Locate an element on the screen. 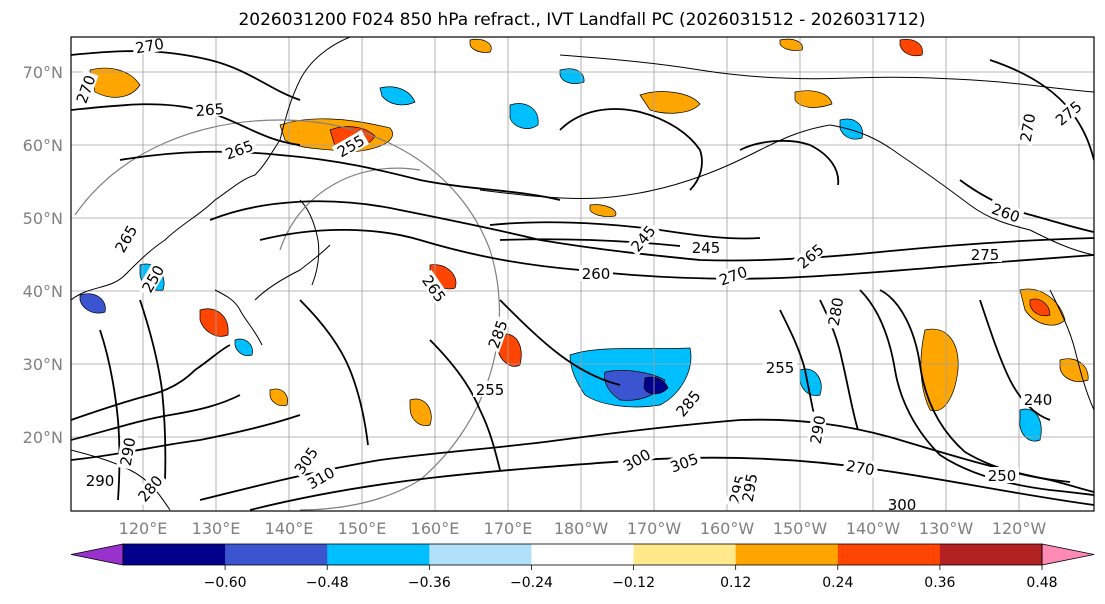 This screenshot has width=1105, height=604. contour-label-text: 240 is located at coordinates (1038, 400).